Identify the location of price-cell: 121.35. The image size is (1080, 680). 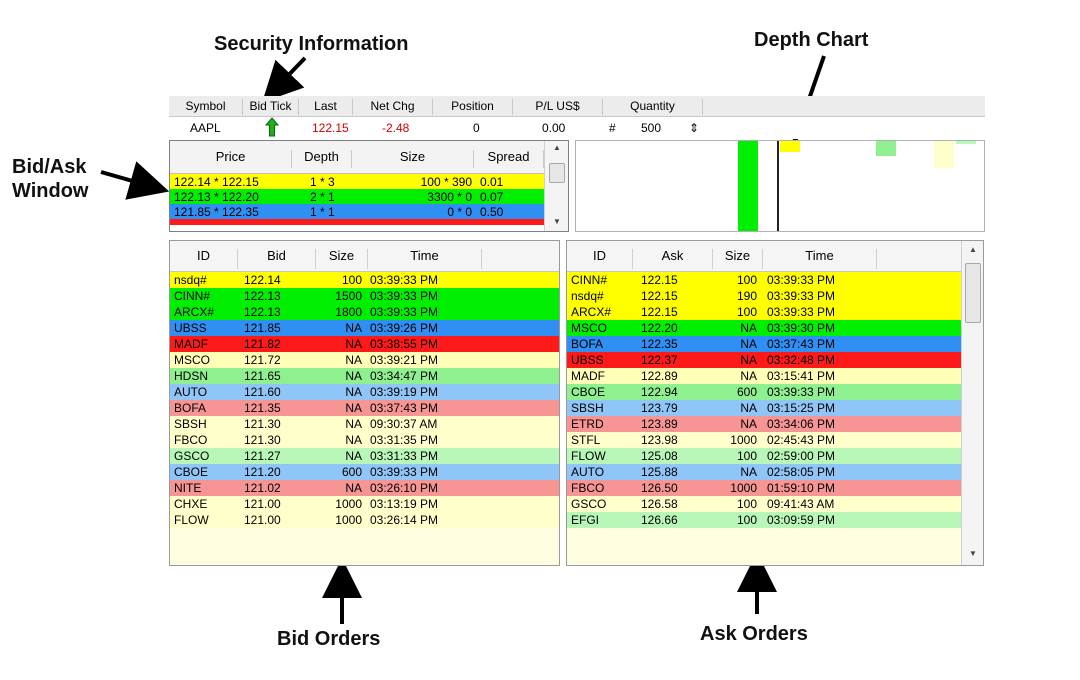
(262, 408).